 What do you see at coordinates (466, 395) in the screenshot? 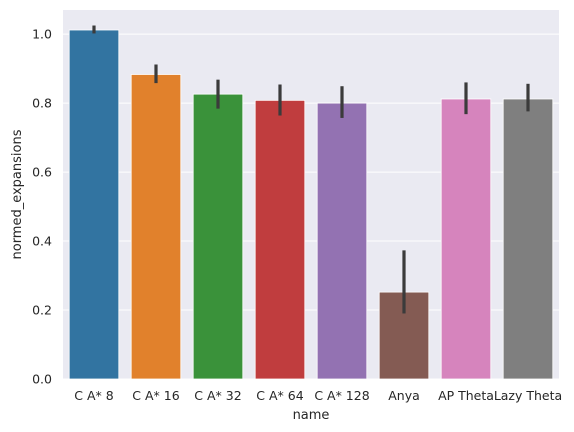
I see `x-tick-label: AP Theta` at bounding box center [466, 395].